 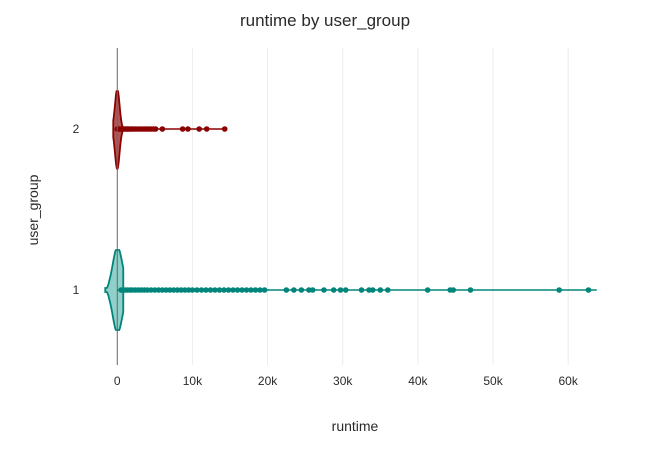 I want to click on x-tick-label-4: 40k, so click(x=418, y=381).